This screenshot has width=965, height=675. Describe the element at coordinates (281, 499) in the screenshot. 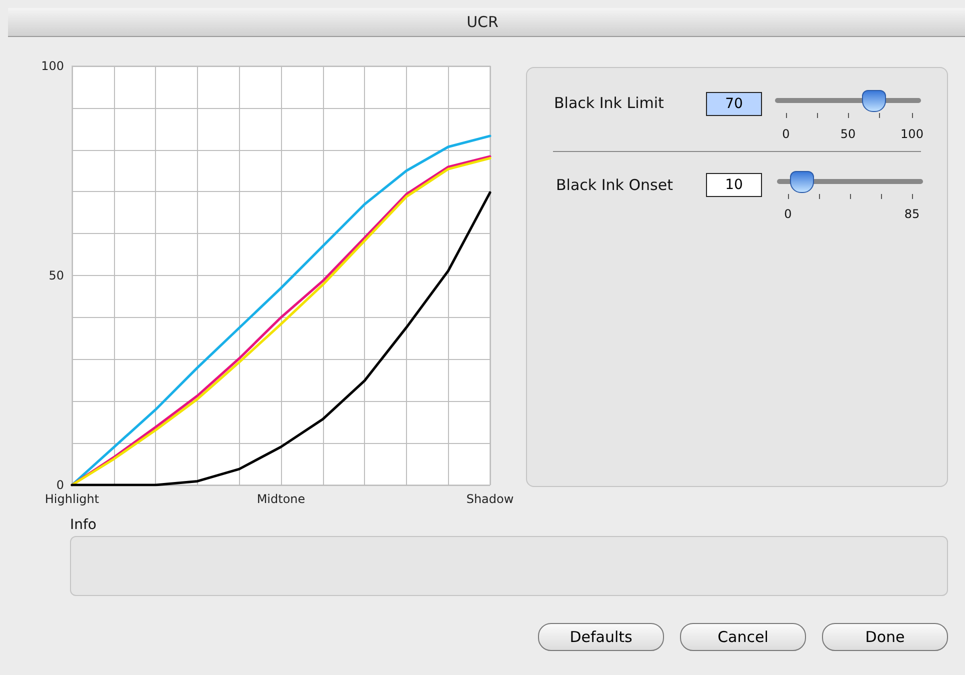

I see `x-tick-label: Midtone` at that location.